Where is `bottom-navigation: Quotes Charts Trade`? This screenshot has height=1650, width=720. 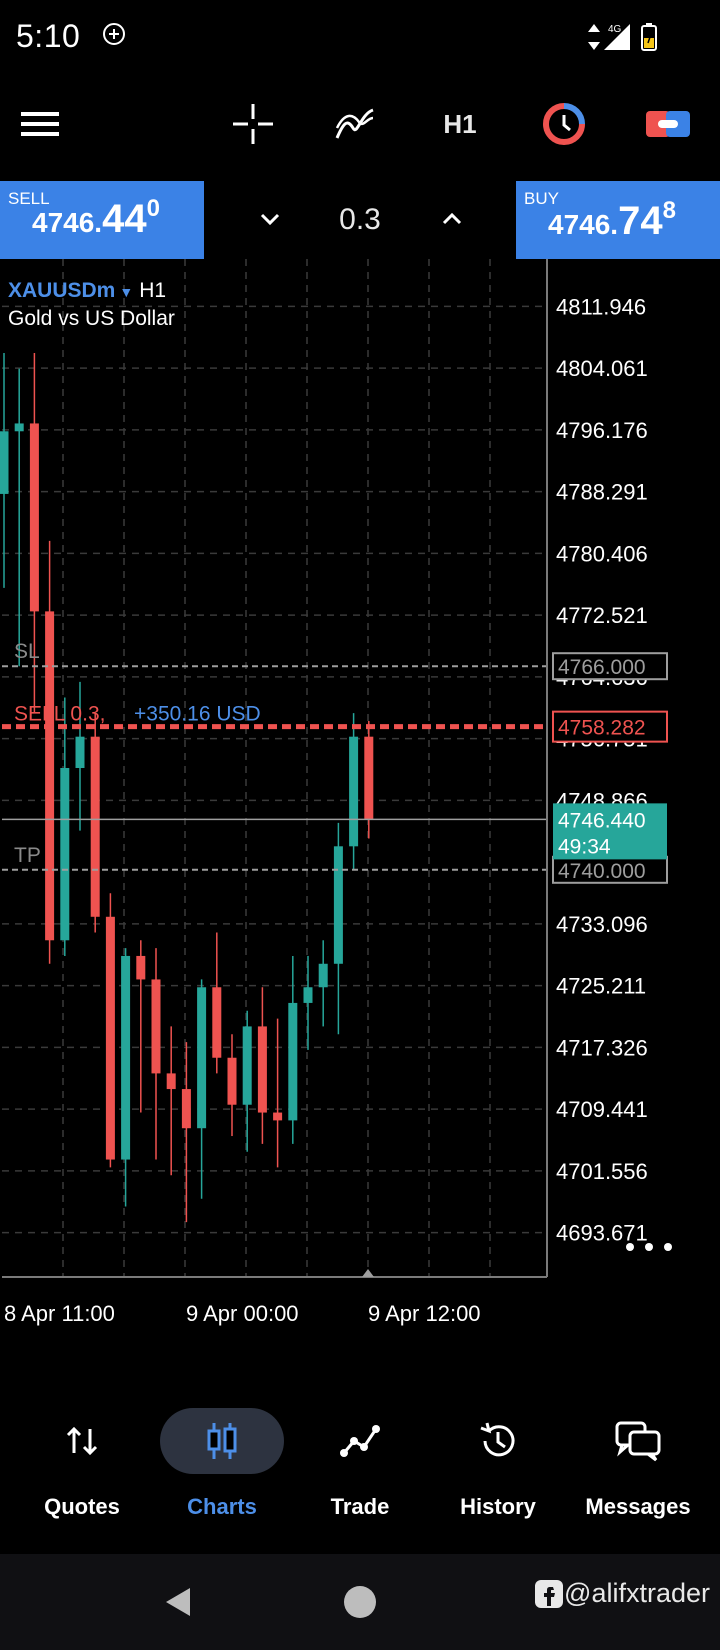 bottom-navigation: Quotes Charts Trade is located at coordinates (360, 1463).